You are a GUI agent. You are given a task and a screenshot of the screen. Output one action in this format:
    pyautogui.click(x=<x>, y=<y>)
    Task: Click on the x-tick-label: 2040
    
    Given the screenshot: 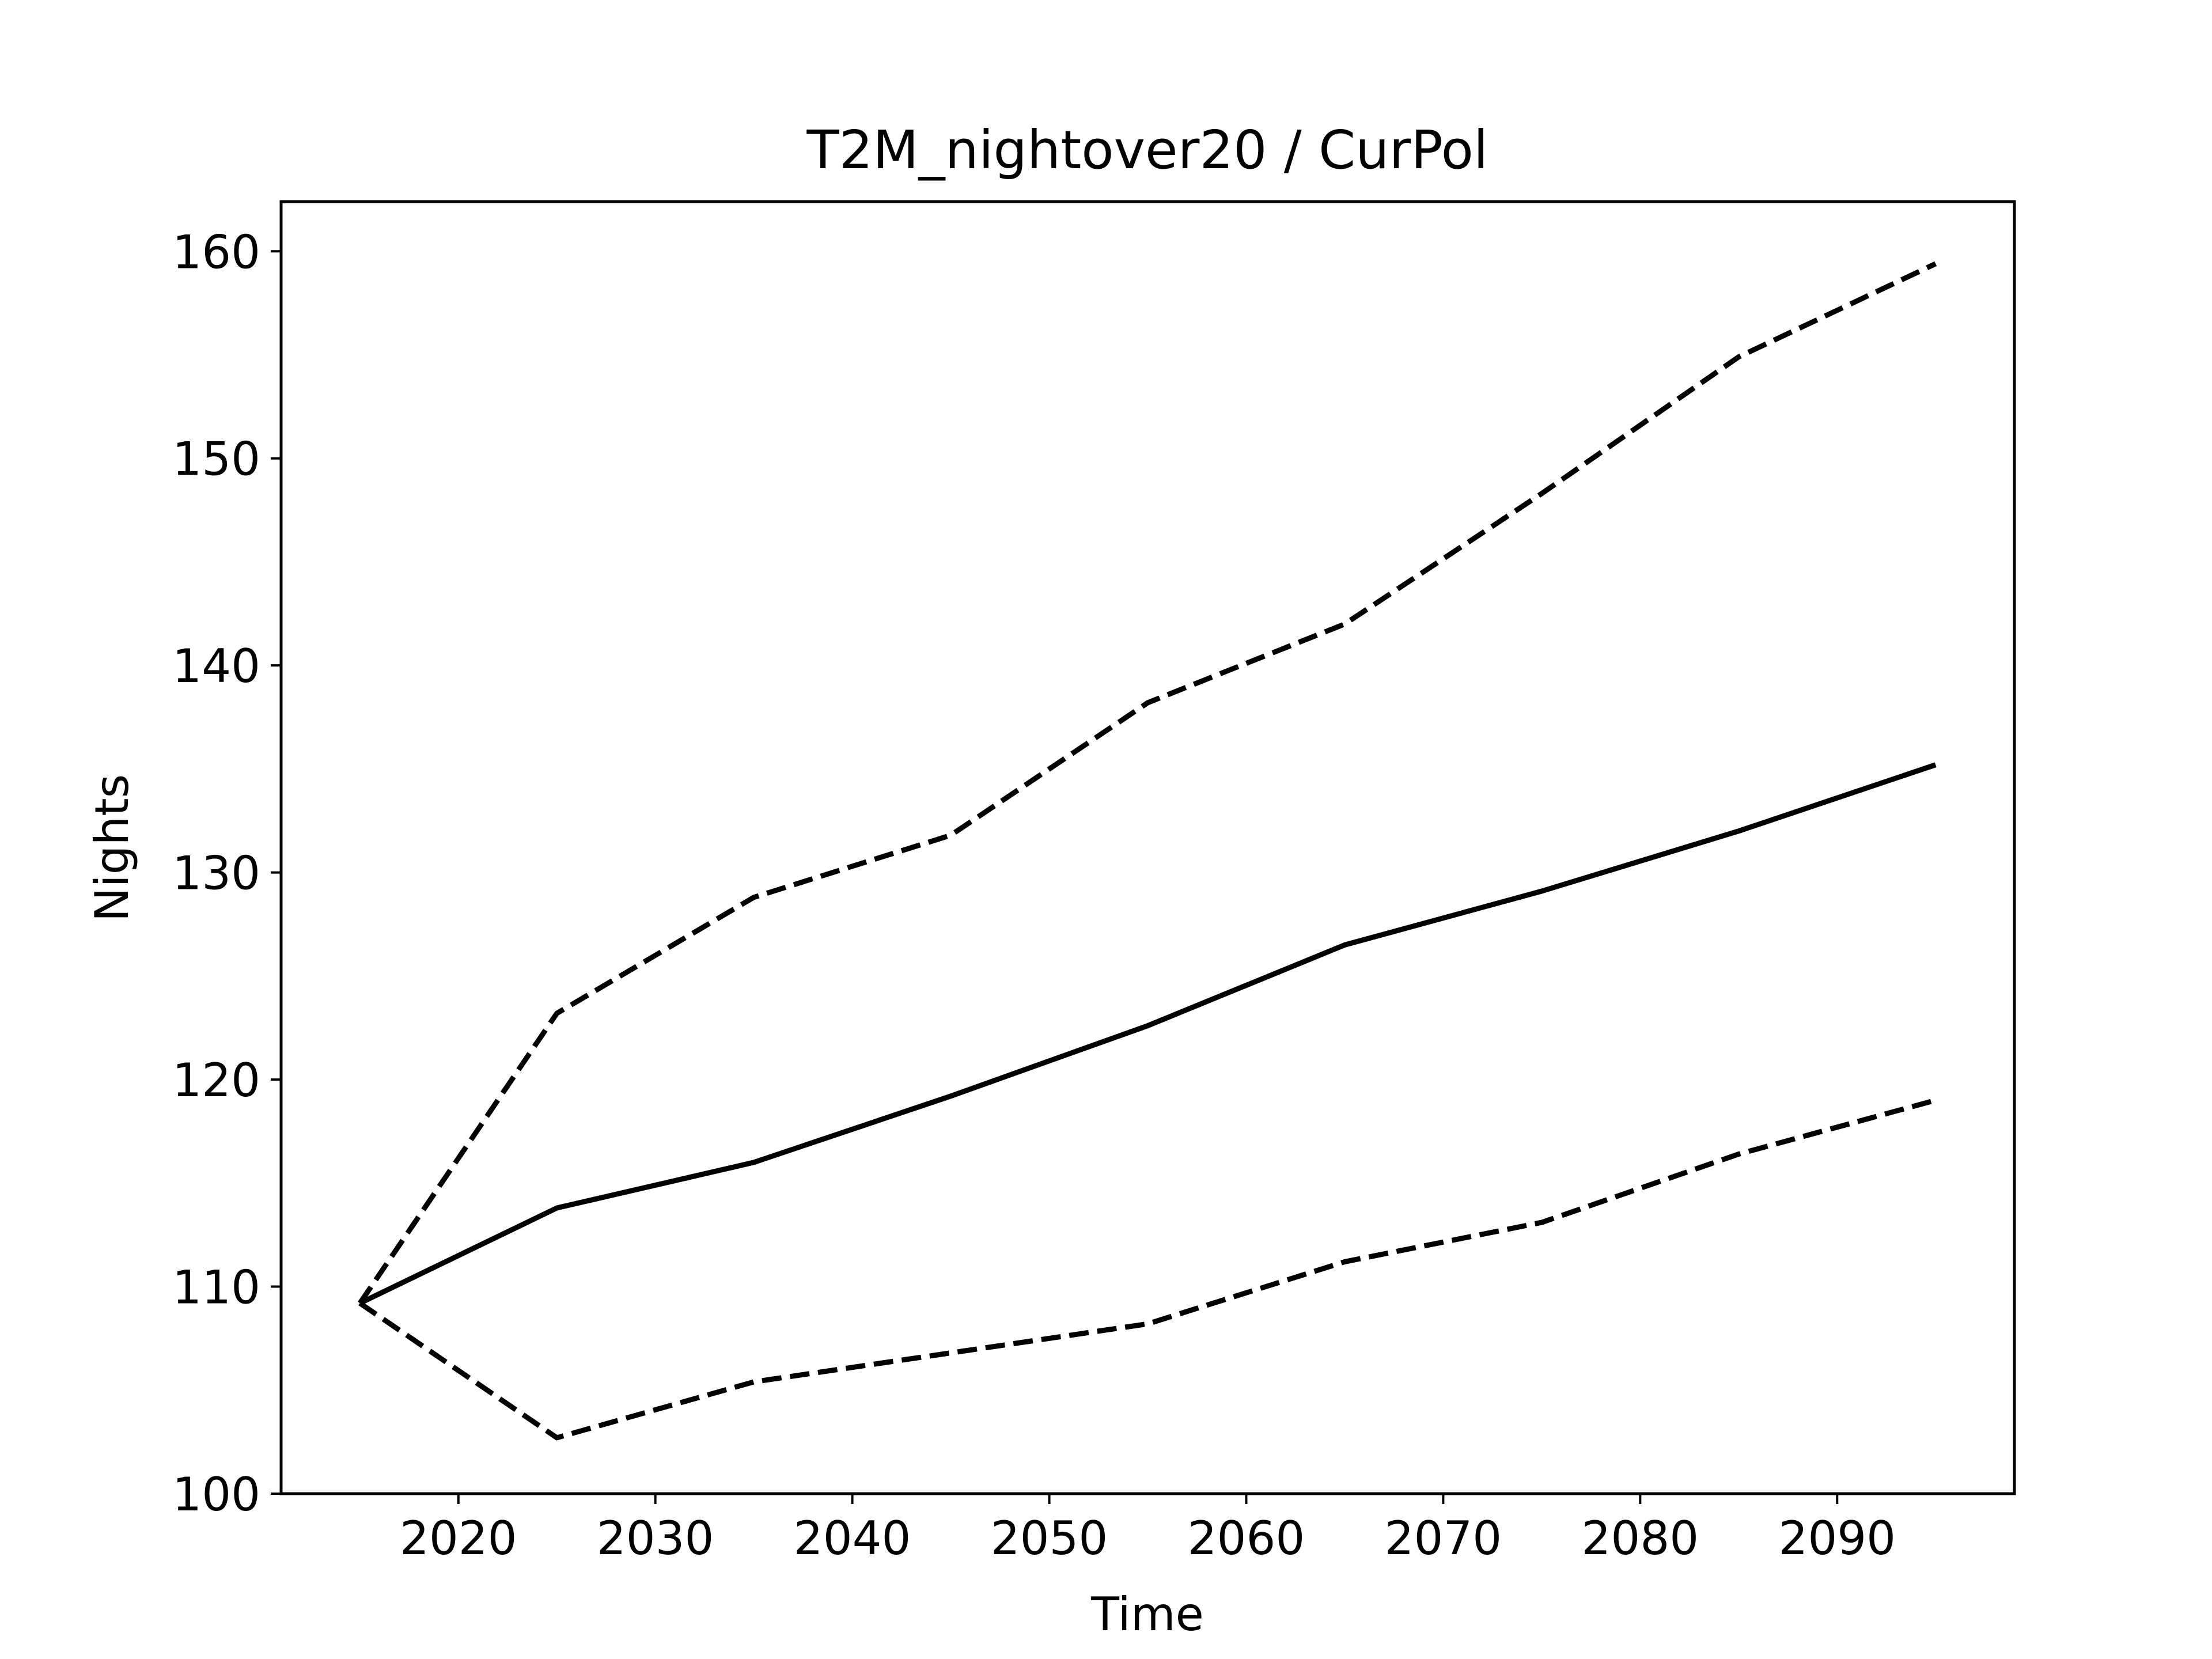 What is the action you would take?
    pyautogui.click(x=852, y=1538)
    